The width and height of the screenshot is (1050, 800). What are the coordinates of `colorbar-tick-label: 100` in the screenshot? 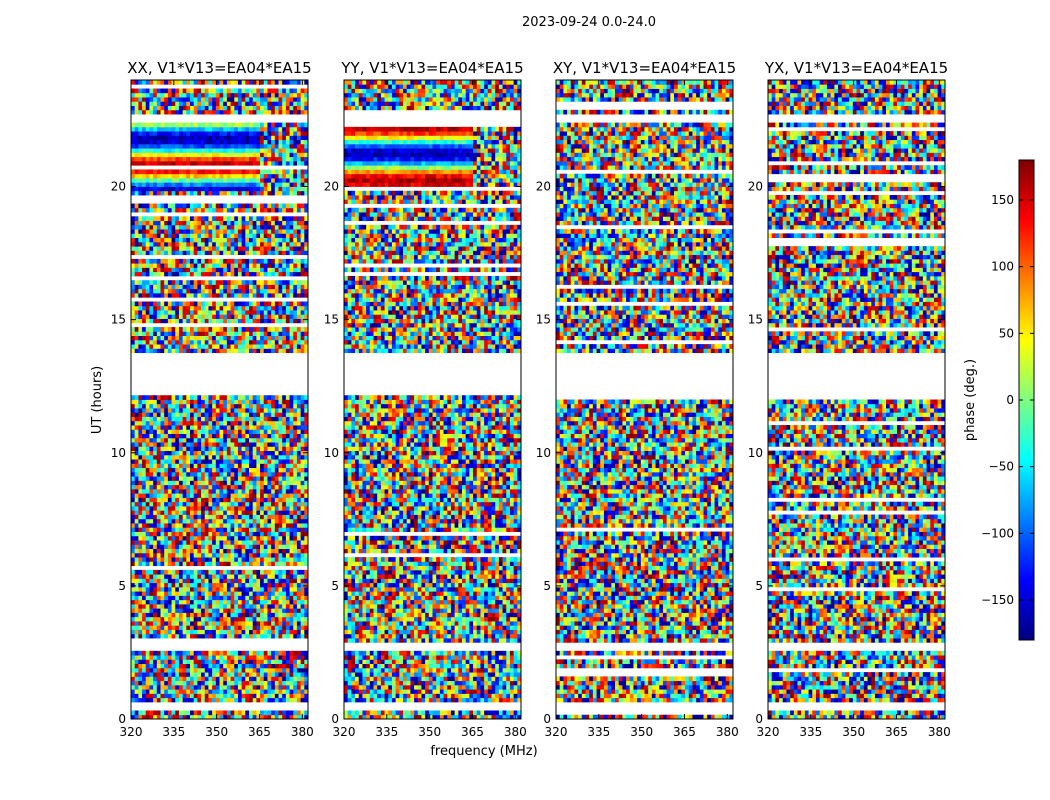 It's located at (1002, 267).